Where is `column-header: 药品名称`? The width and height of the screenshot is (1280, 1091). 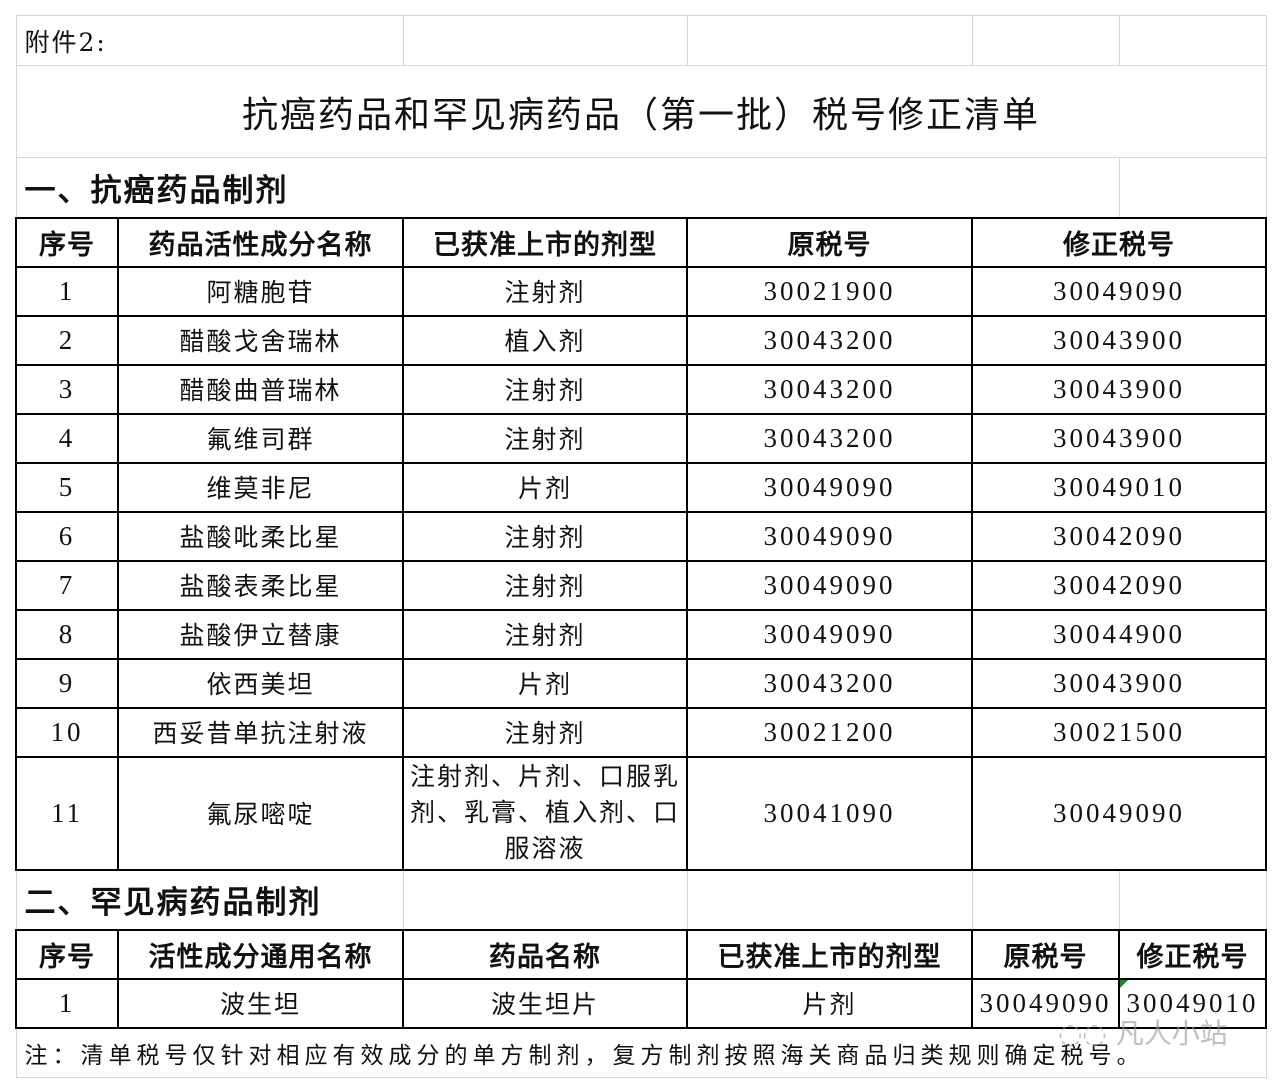 column-header: 药品名称 is located at coordinates (545, 954).